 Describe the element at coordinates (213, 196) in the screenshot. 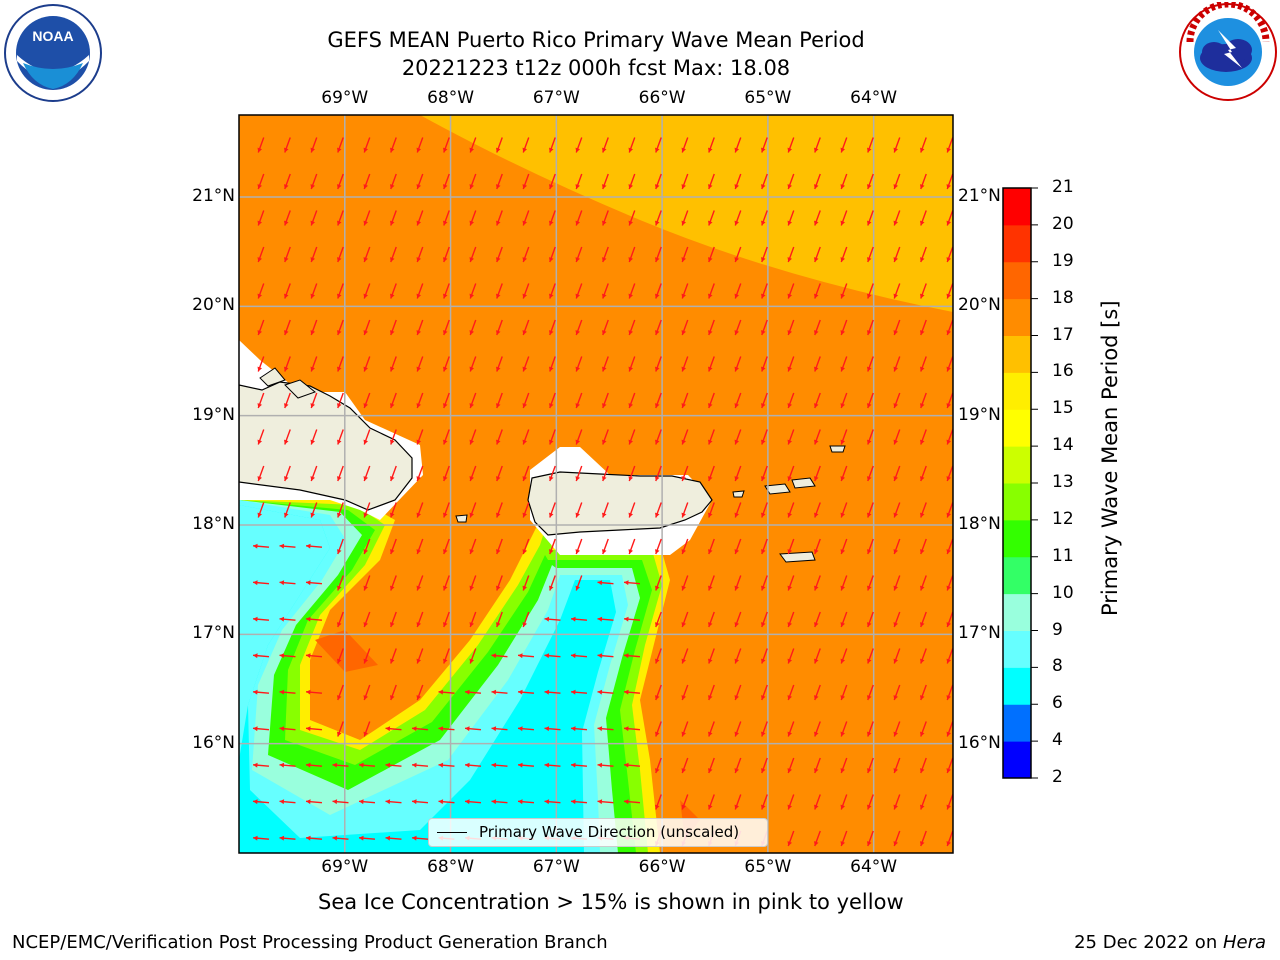

I see `lat-tick-left: 21°N` at that location.